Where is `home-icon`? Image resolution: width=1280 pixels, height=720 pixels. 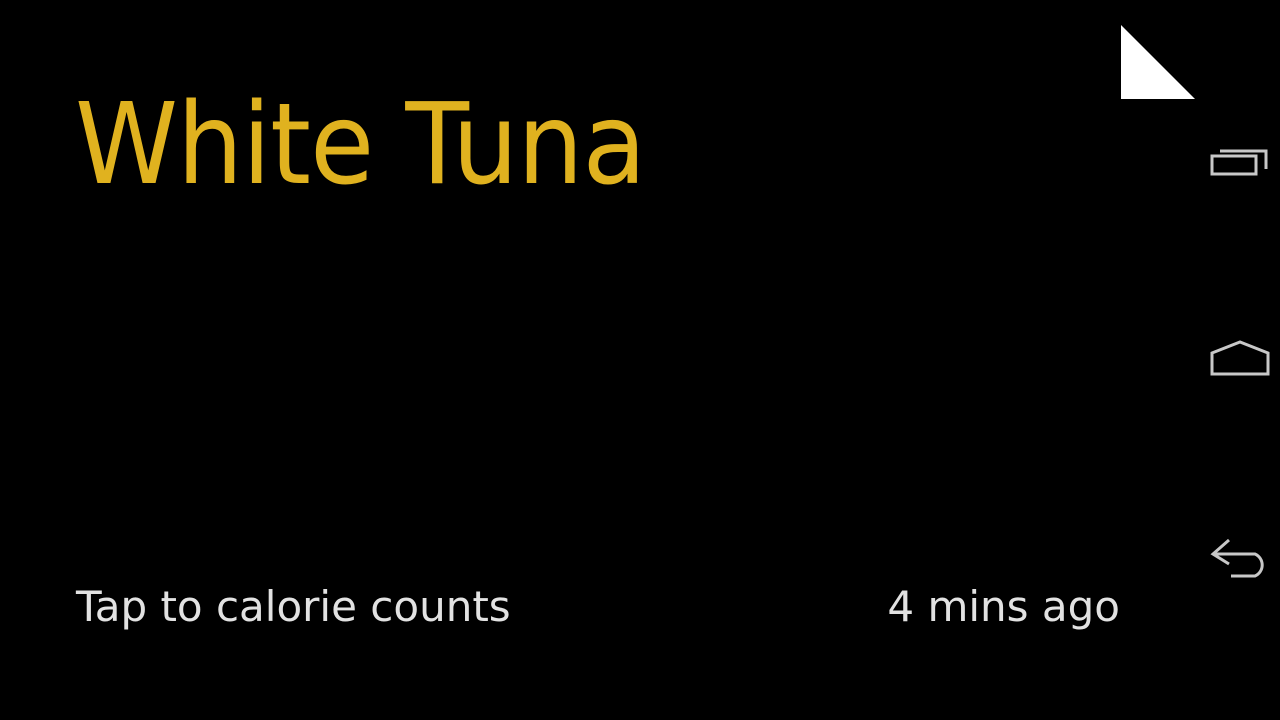
home-icon is located at coordinates (1240, 358).